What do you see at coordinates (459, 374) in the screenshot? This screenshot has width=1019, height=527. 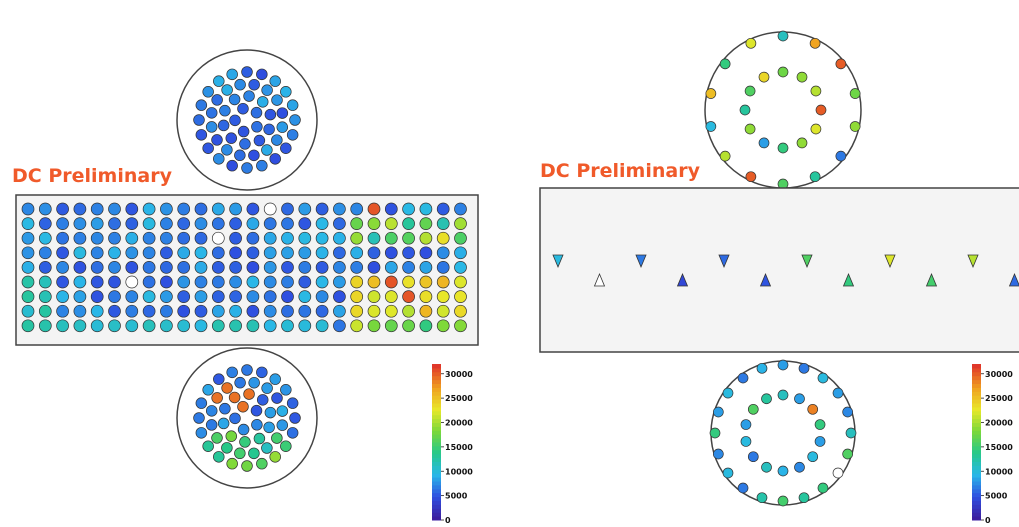 I see `left-colorbar-label: 30000` at bounding box center [459, 374].